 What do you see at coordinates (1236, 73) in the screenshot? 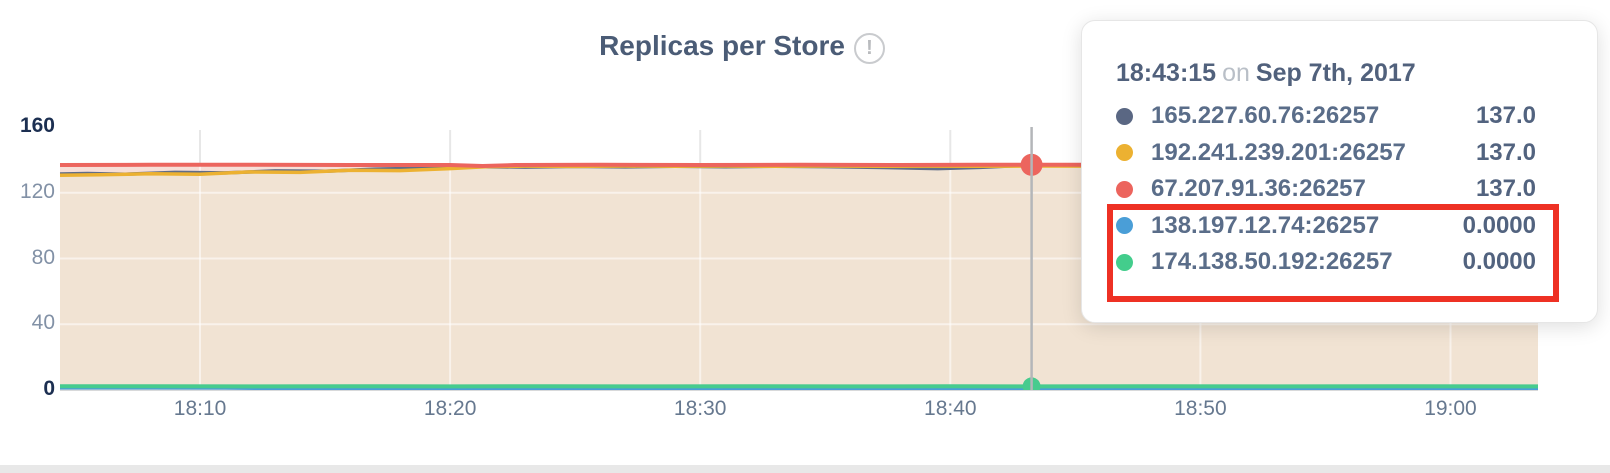
I see `tooltip-on-word: on` at bounding box center [1236, 73].